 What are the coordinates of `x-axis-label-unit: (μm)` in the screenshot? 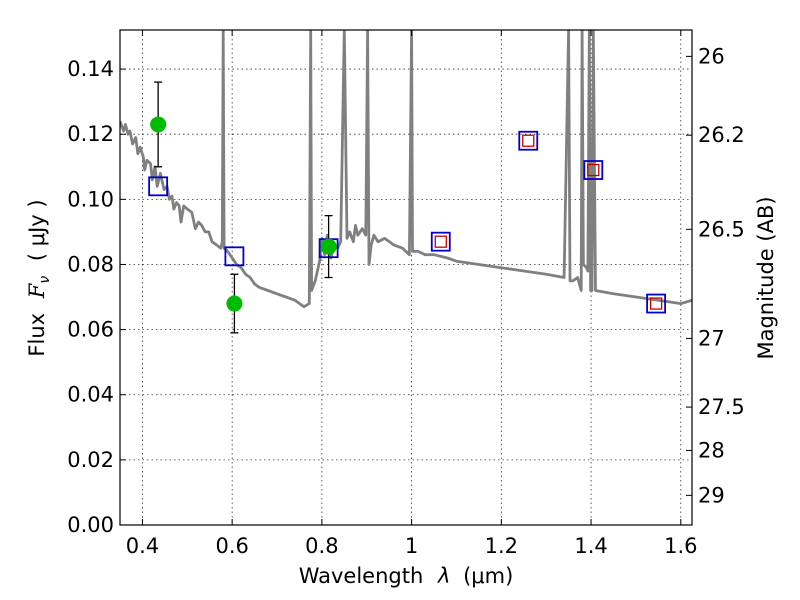 It's located at (488, 576).